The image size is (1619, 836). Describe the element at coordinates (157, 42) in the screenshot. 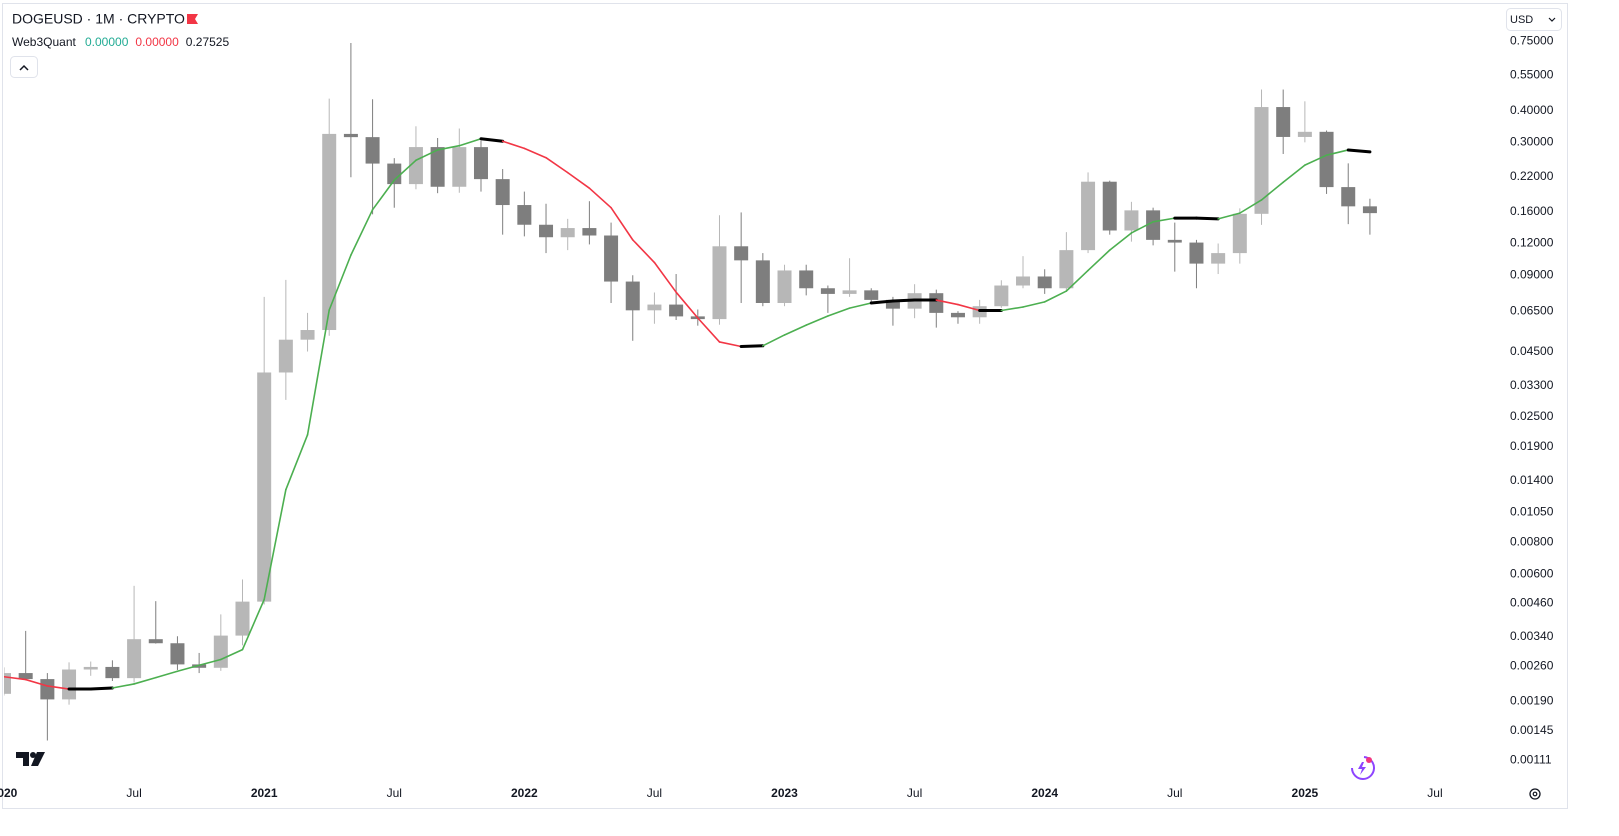

I see `indicator-value: 0.00000` at that location.